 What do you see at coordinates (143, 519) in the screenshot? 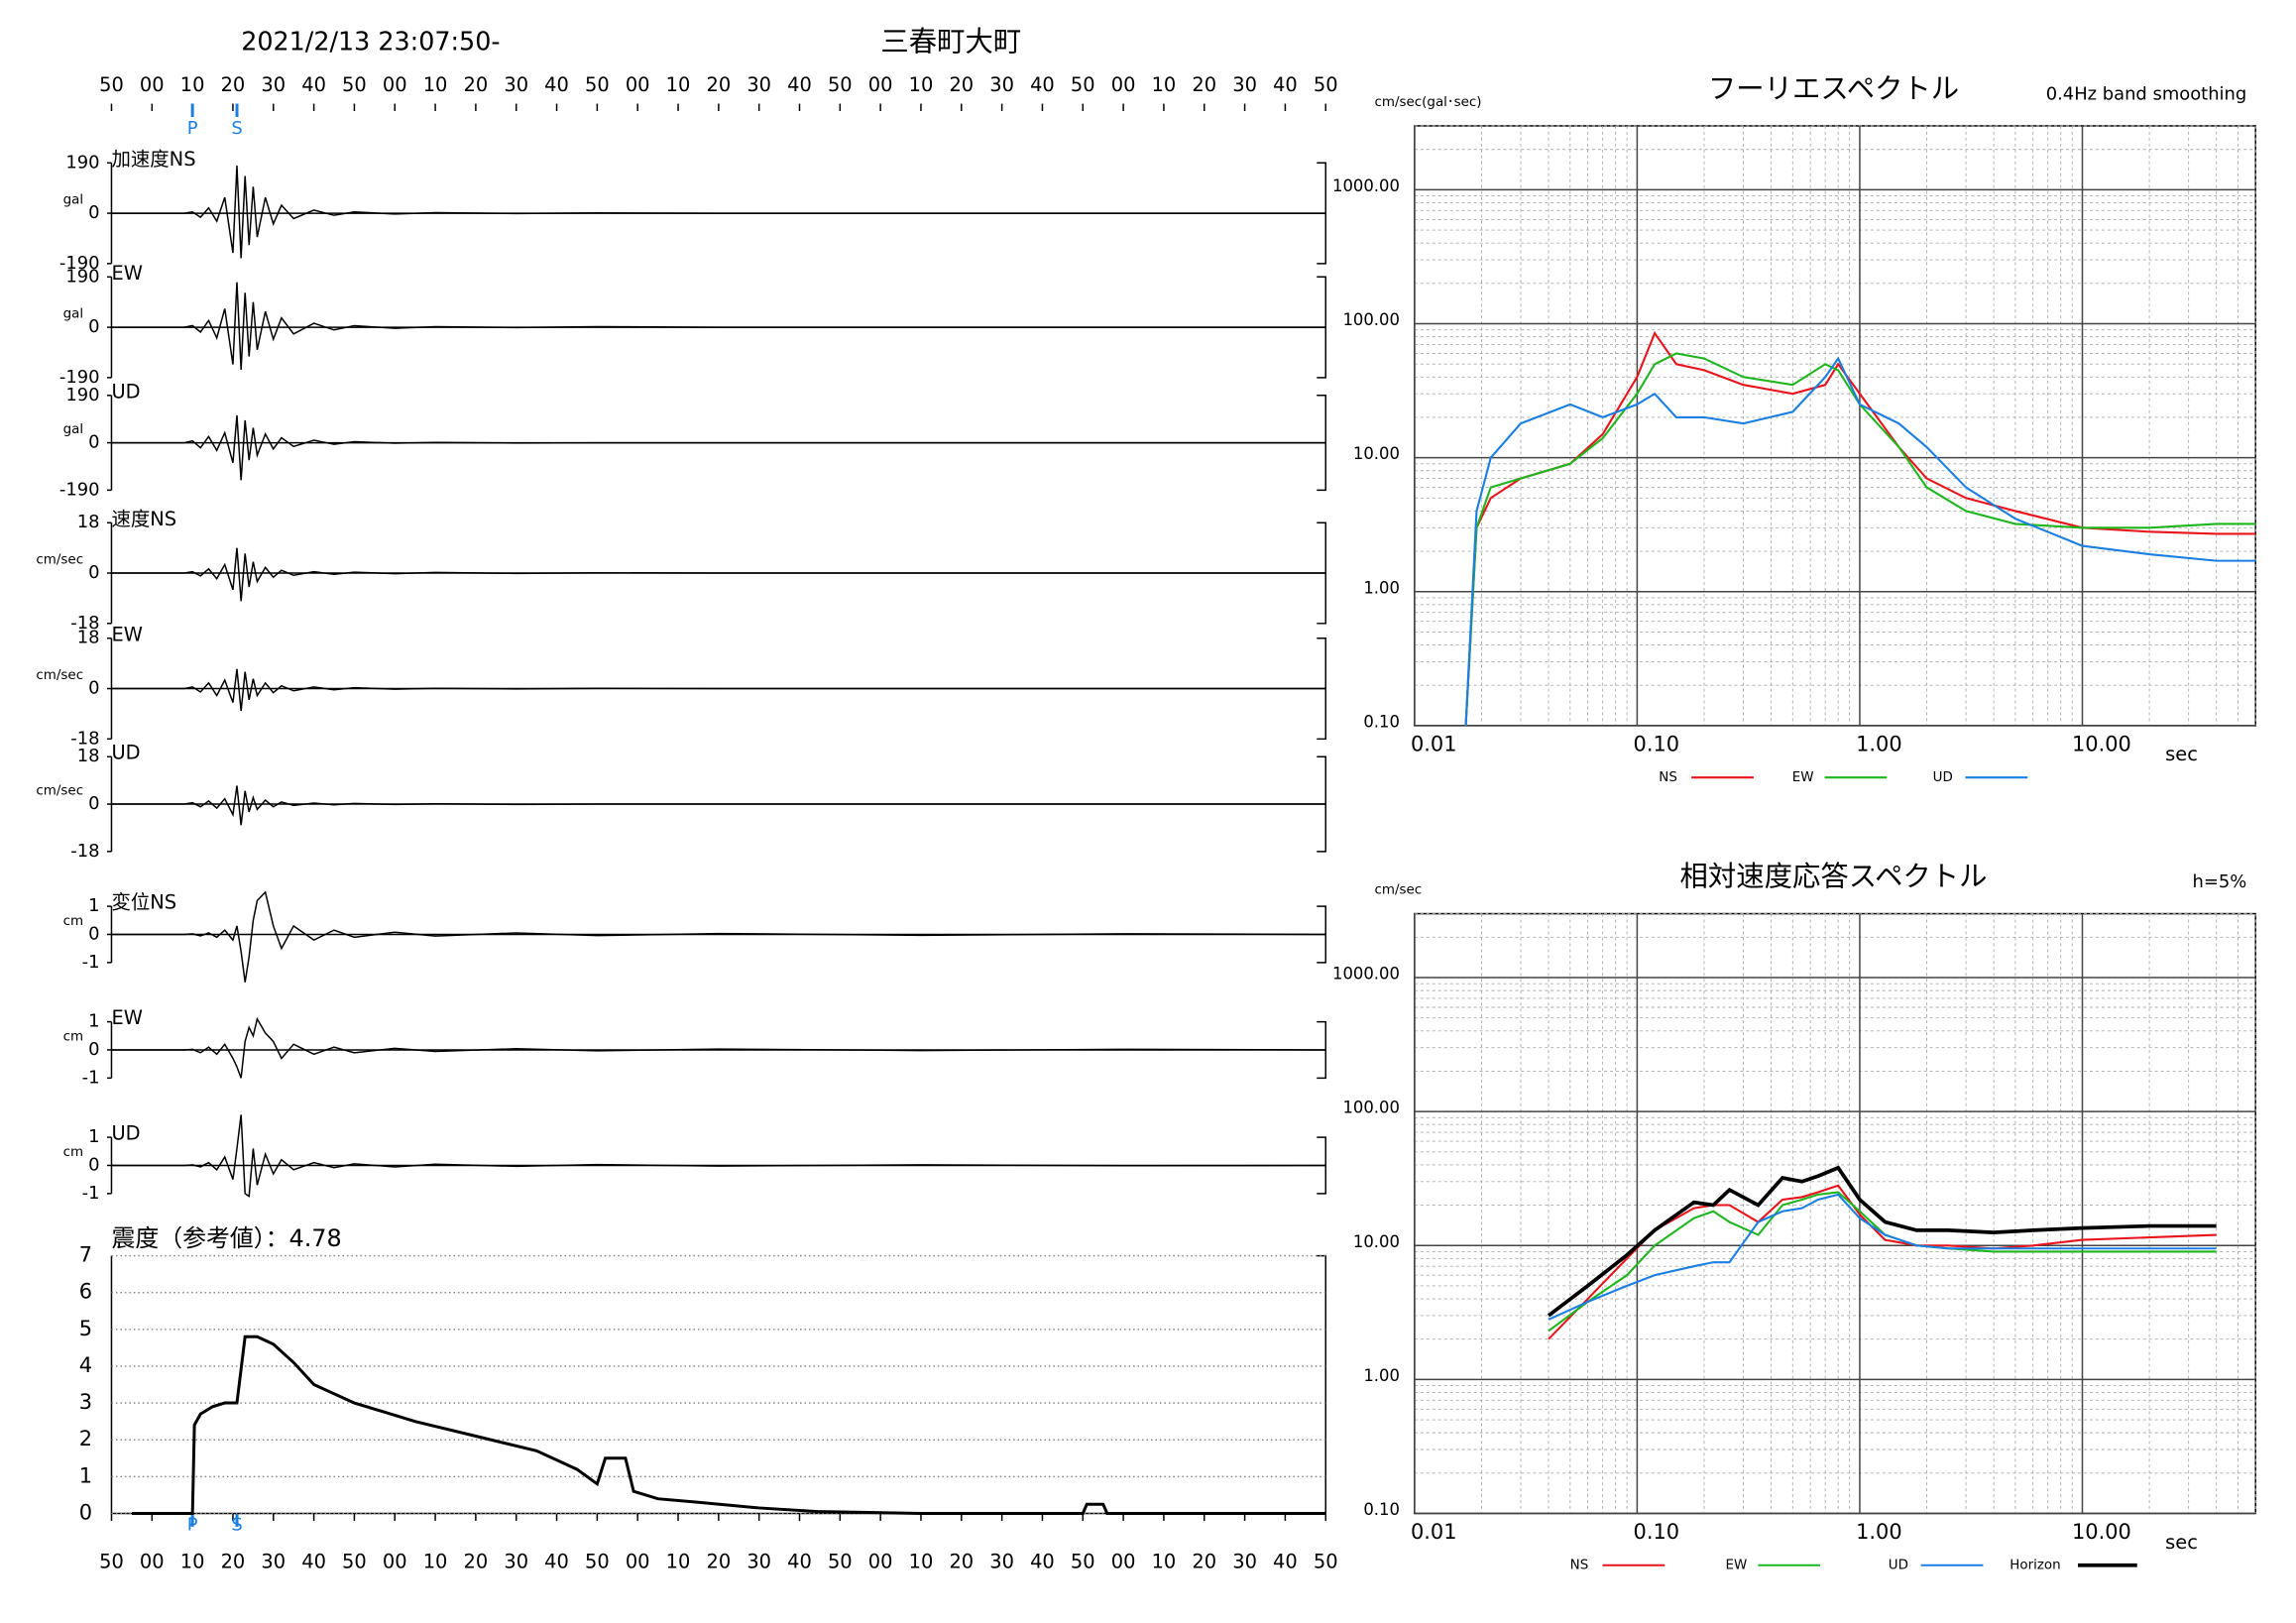
I see `panel-title: 速度NS` at bounding box center [143, 519].